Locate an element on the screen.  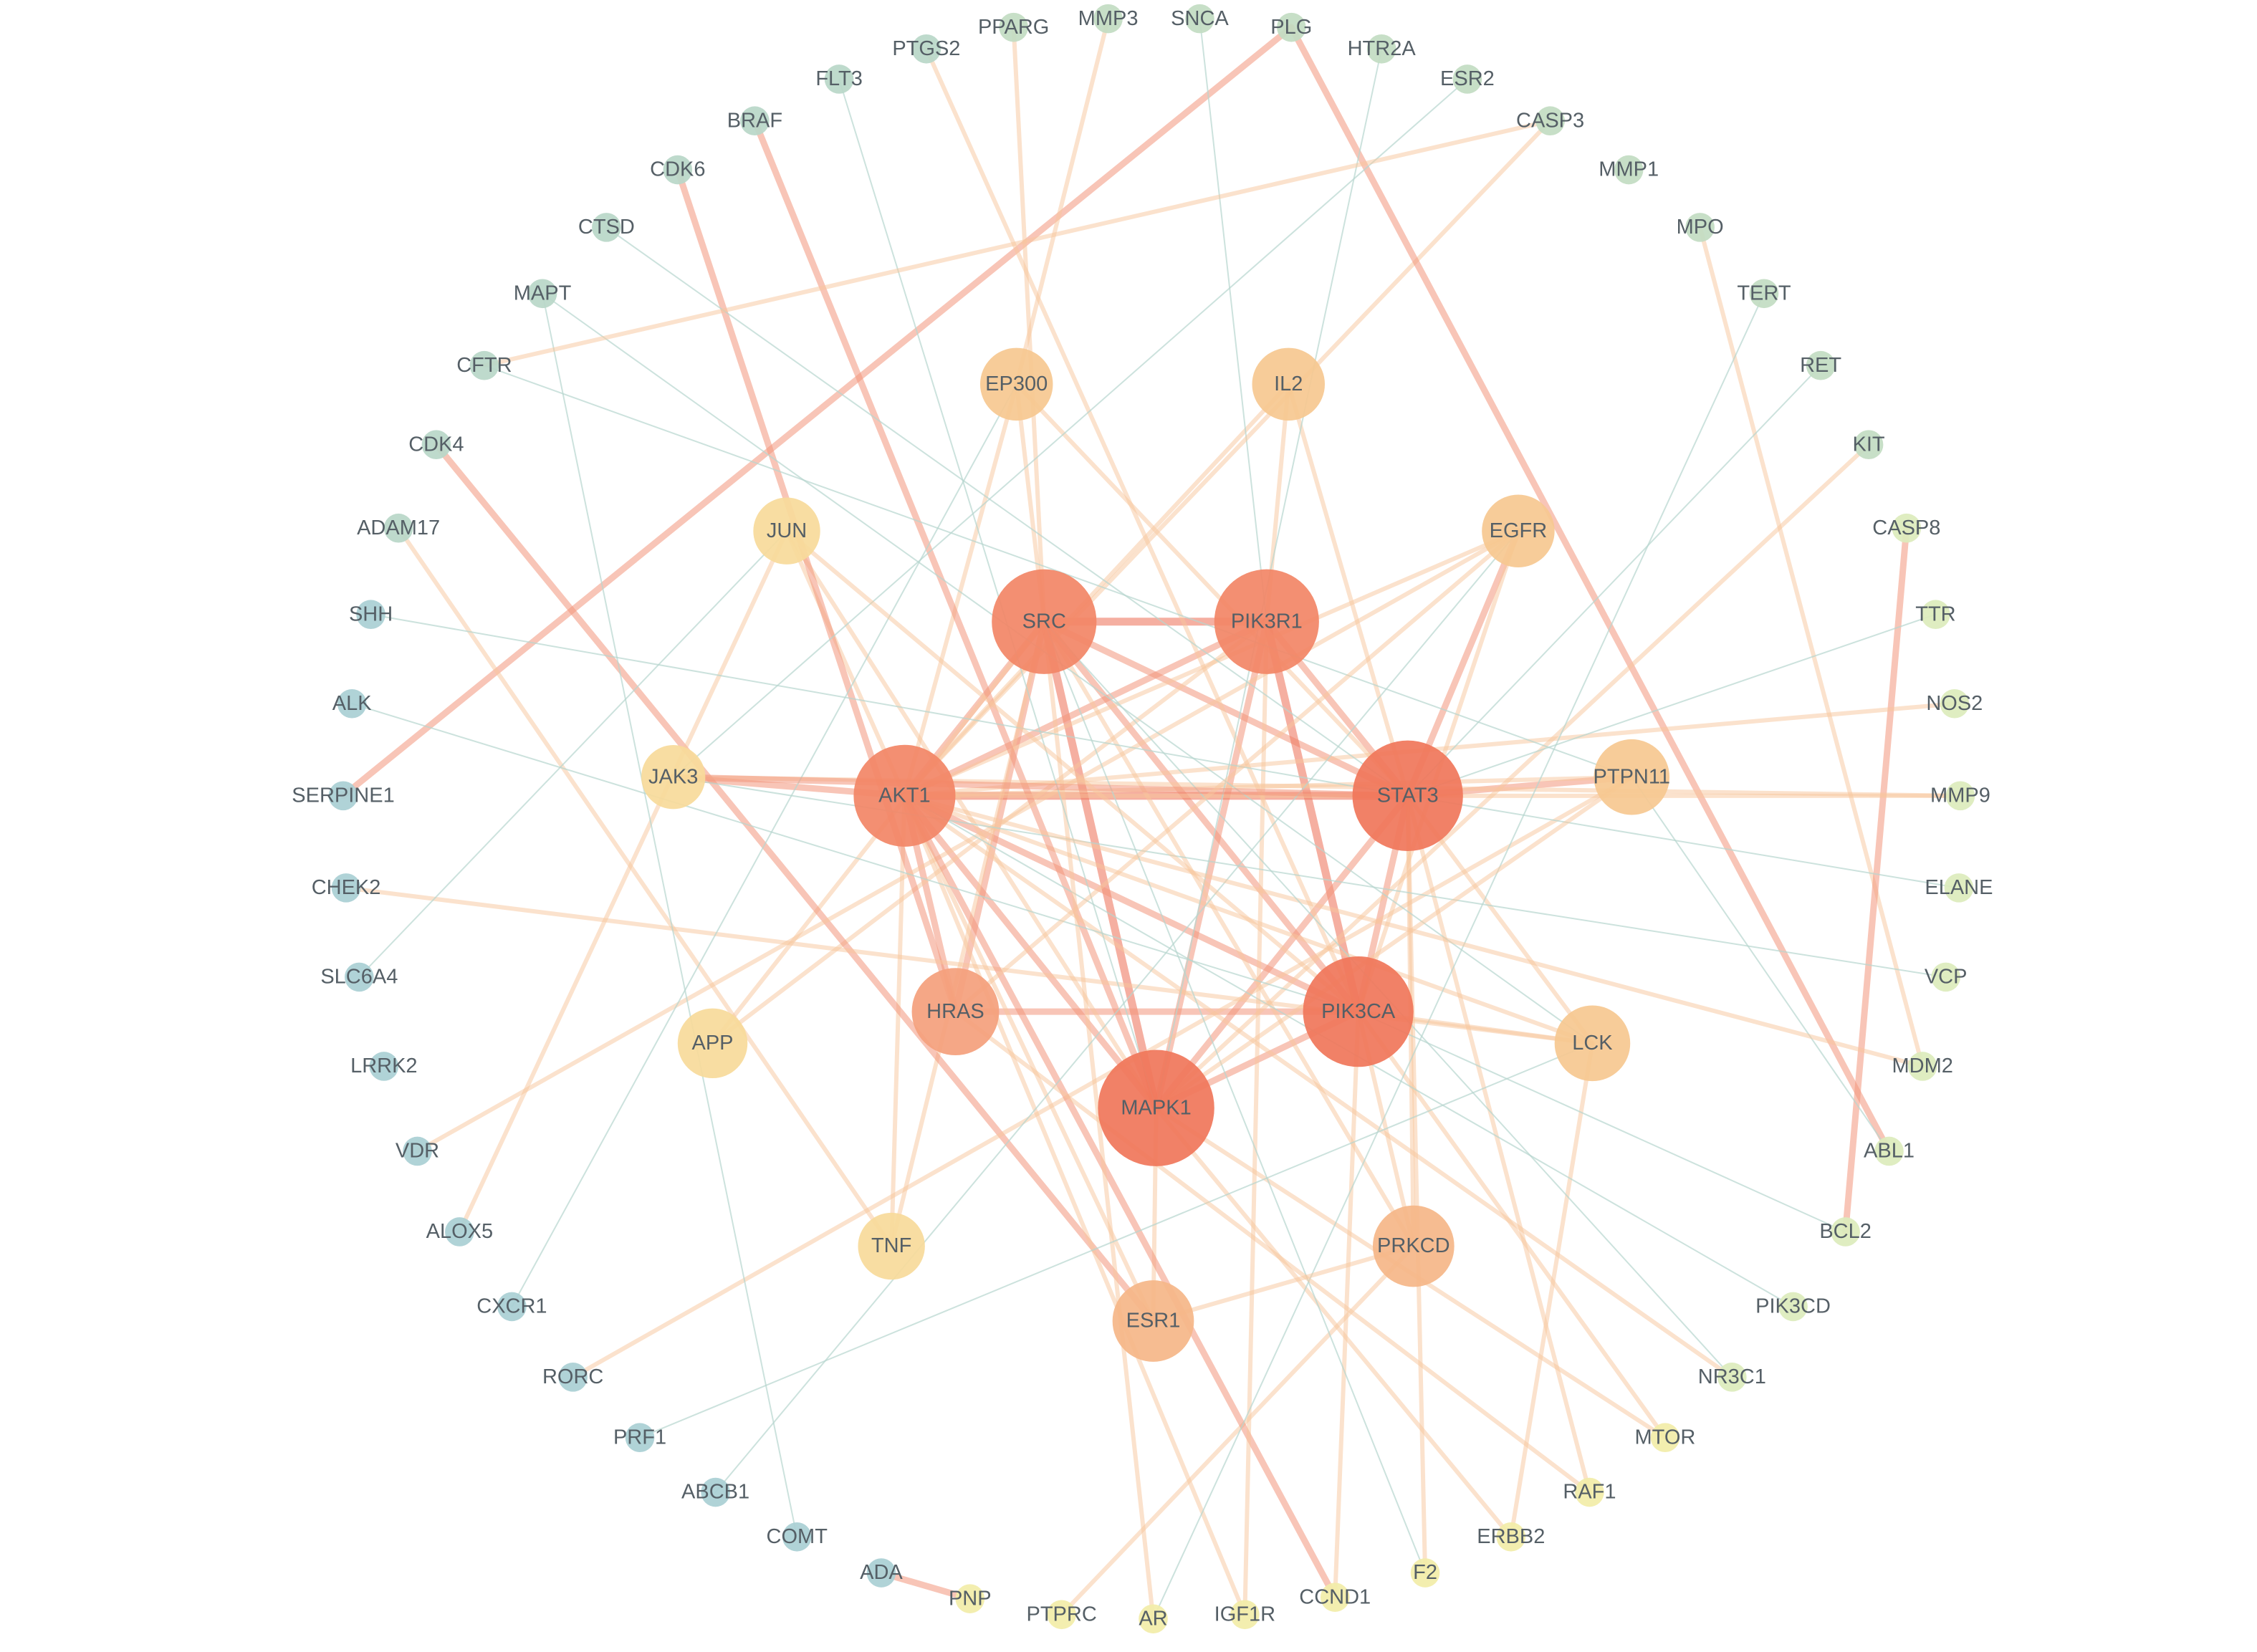
node-label: RAF1 is located at coordinates (1590, 1492).